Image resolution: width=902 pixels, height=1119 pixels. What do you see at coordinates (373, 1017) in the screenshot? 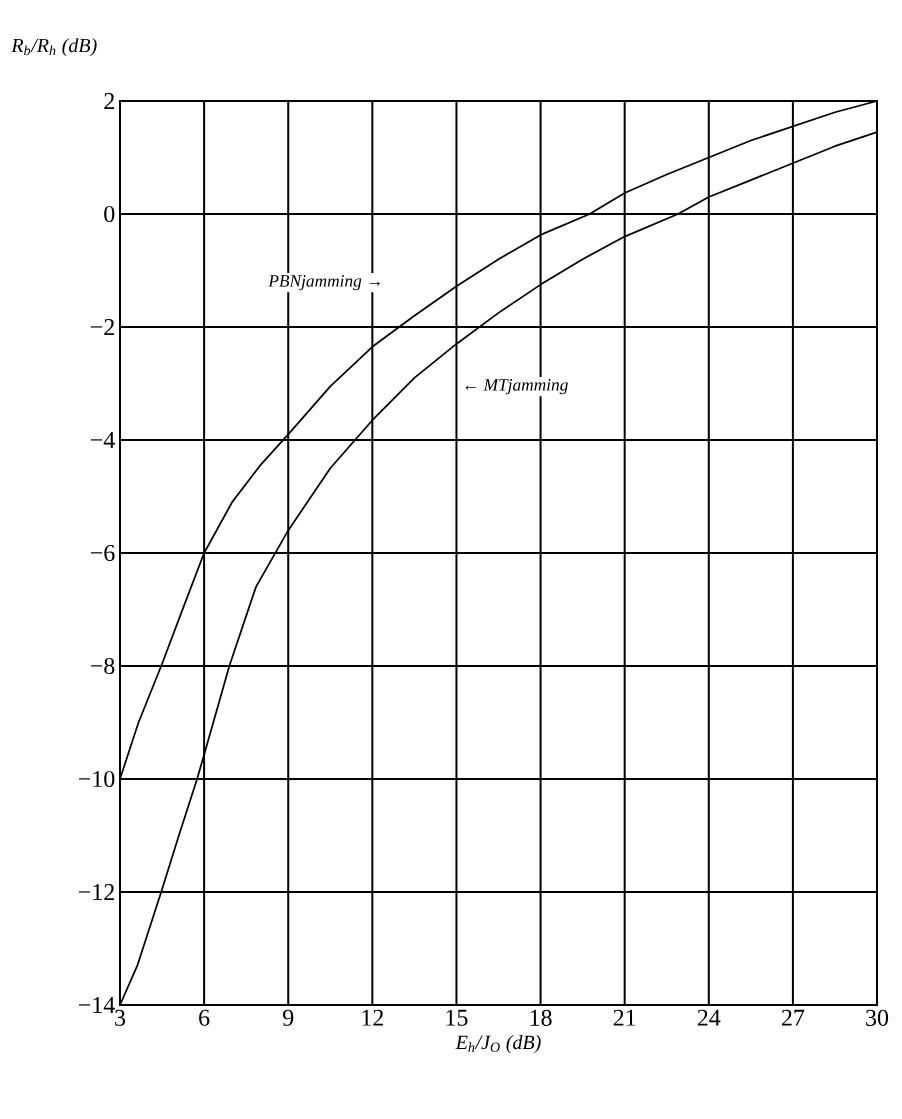
I see `x-tick-label: 12` at bounding box center [373, 1017].